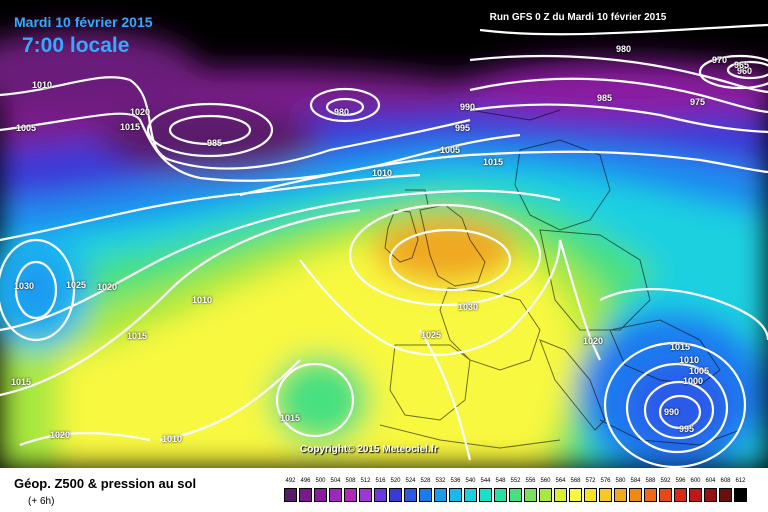  Describe the element at coordinates (575, 481) in the screenshot. I see `legend-label: 568` at that location.